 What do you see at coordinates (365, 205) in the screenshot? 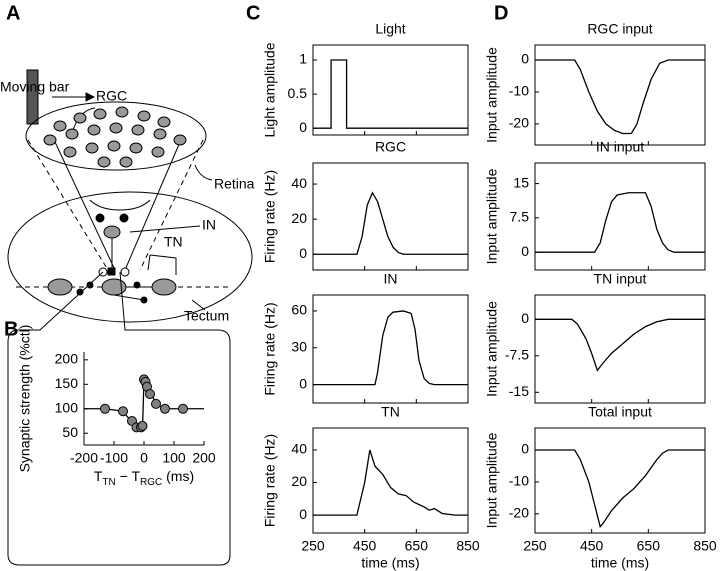
I see `plot: 0 20 40 RGC Firing rate (Hz)` at bounding box center [365, 205].